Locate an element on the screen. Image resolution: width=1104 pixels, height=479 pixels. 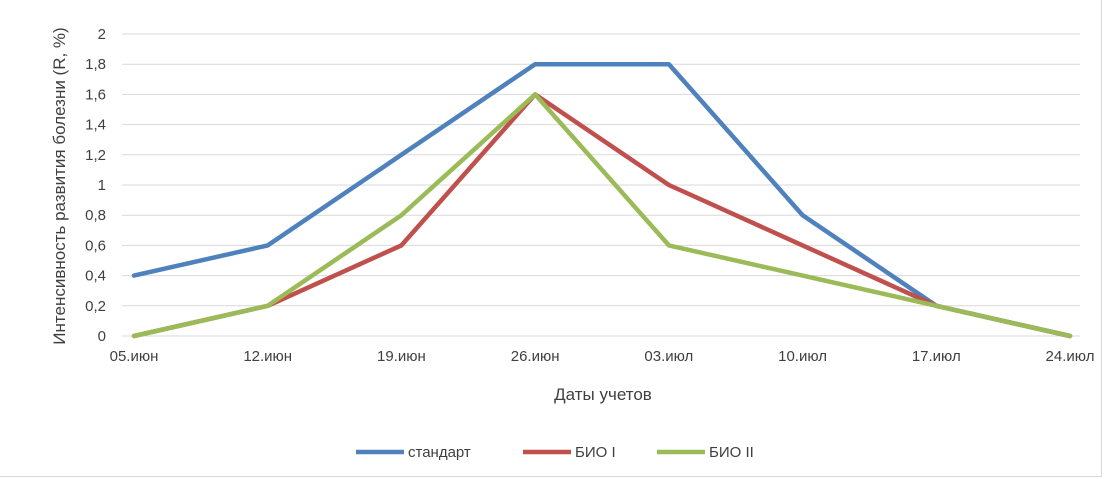
y-tick-label: 2 is located at coordinates (102, 34).